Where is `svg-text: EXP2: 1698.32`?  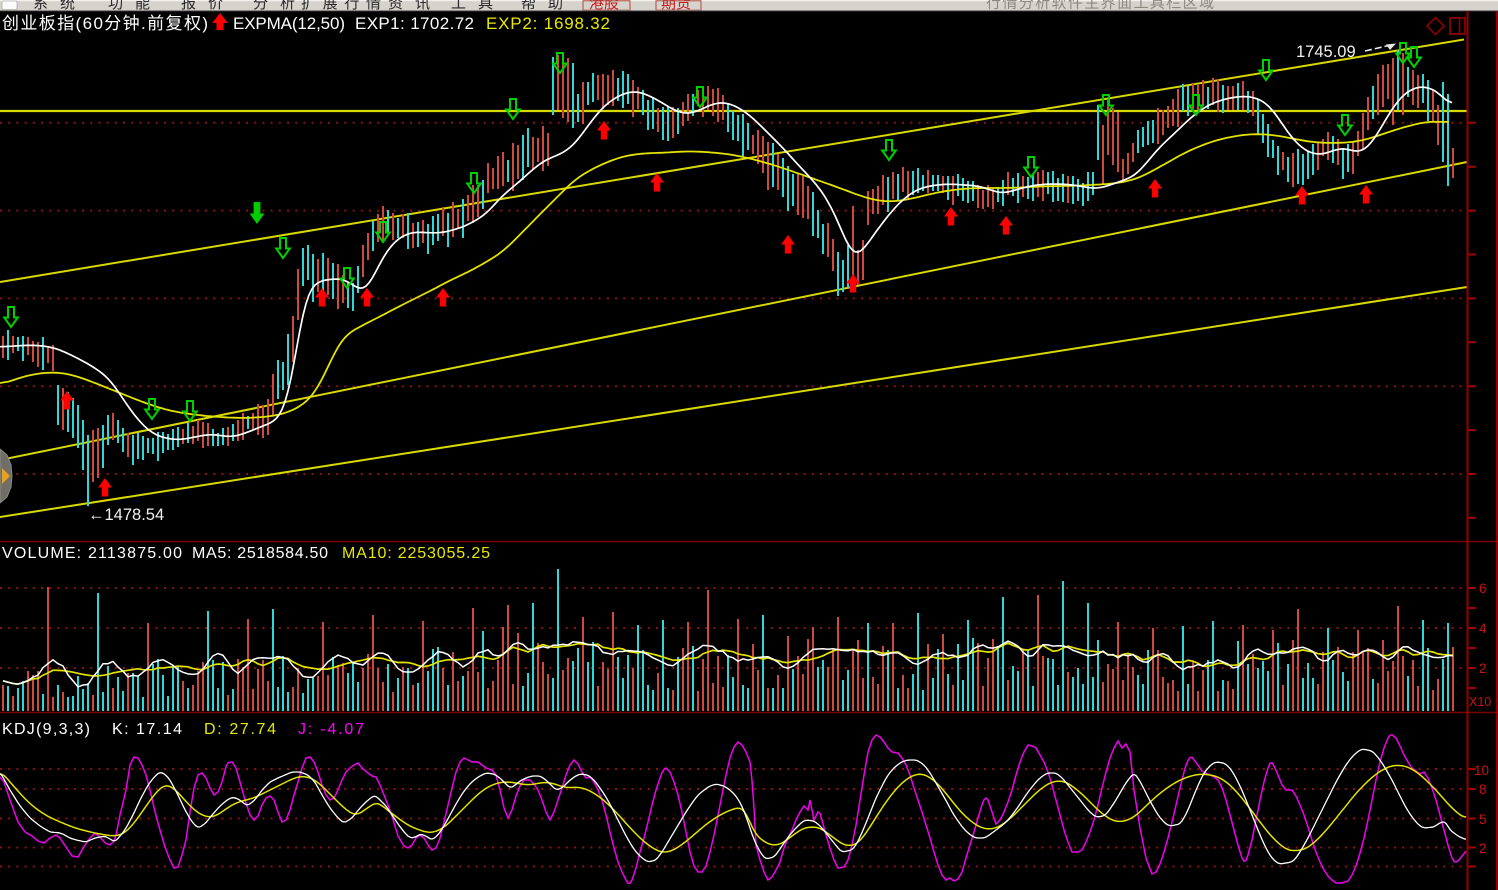
svg-text: EXP2: 1698.32 is located at coordinates (548, 23).